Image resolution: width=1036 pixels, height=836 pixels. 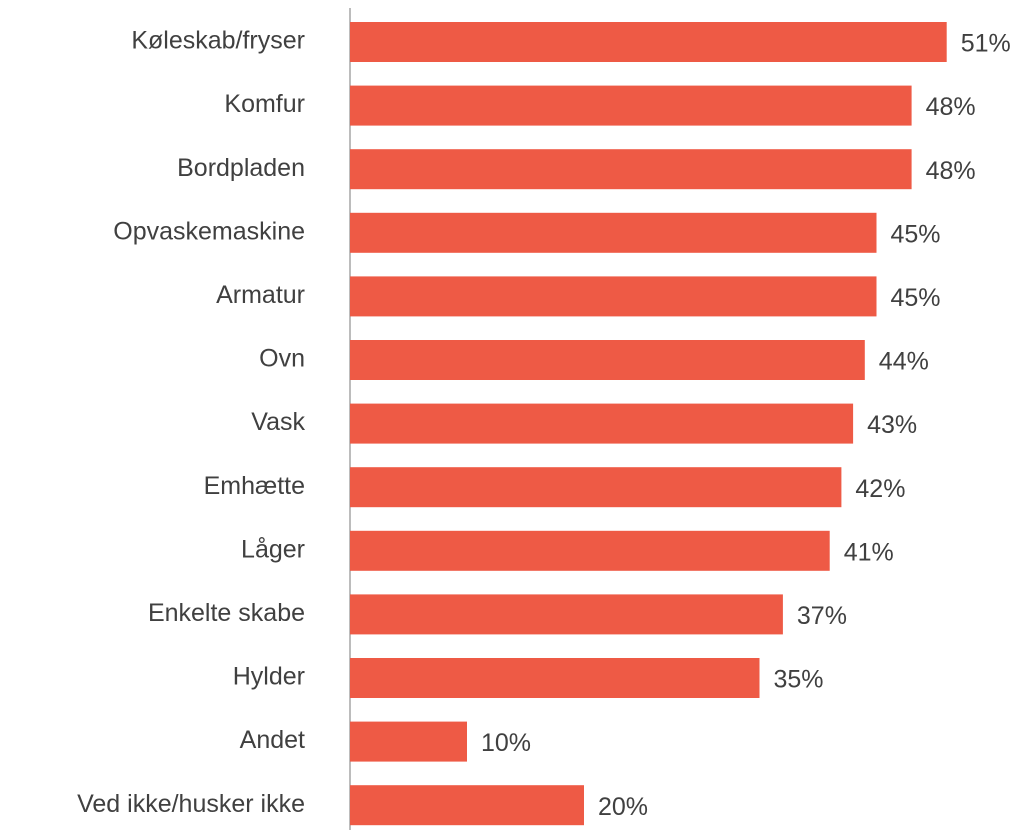 I want to click on data-label: 43%, so click(x=892, y=425).